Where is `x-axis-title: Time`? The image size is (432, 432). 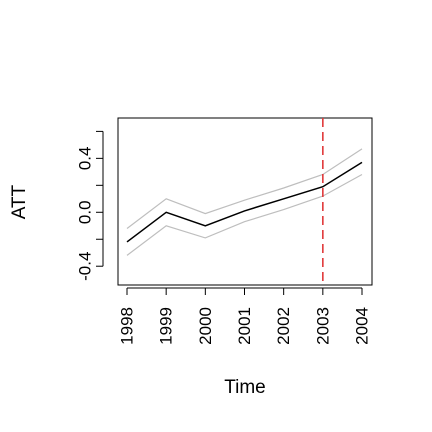
x-axis-title: Time is located at coordinates (245, 387).